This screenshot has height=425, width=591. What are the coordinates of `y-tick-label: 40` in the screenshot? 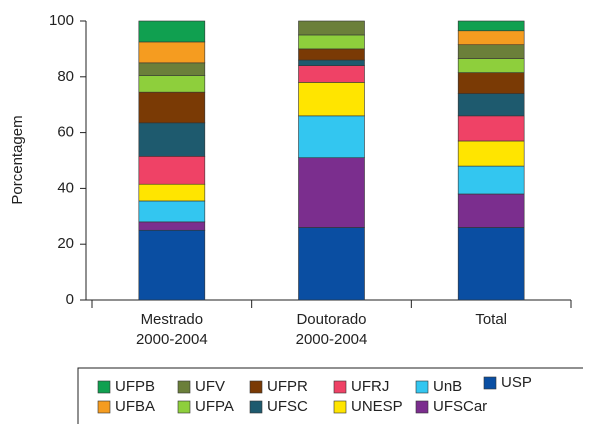 It's located at (65, 187).